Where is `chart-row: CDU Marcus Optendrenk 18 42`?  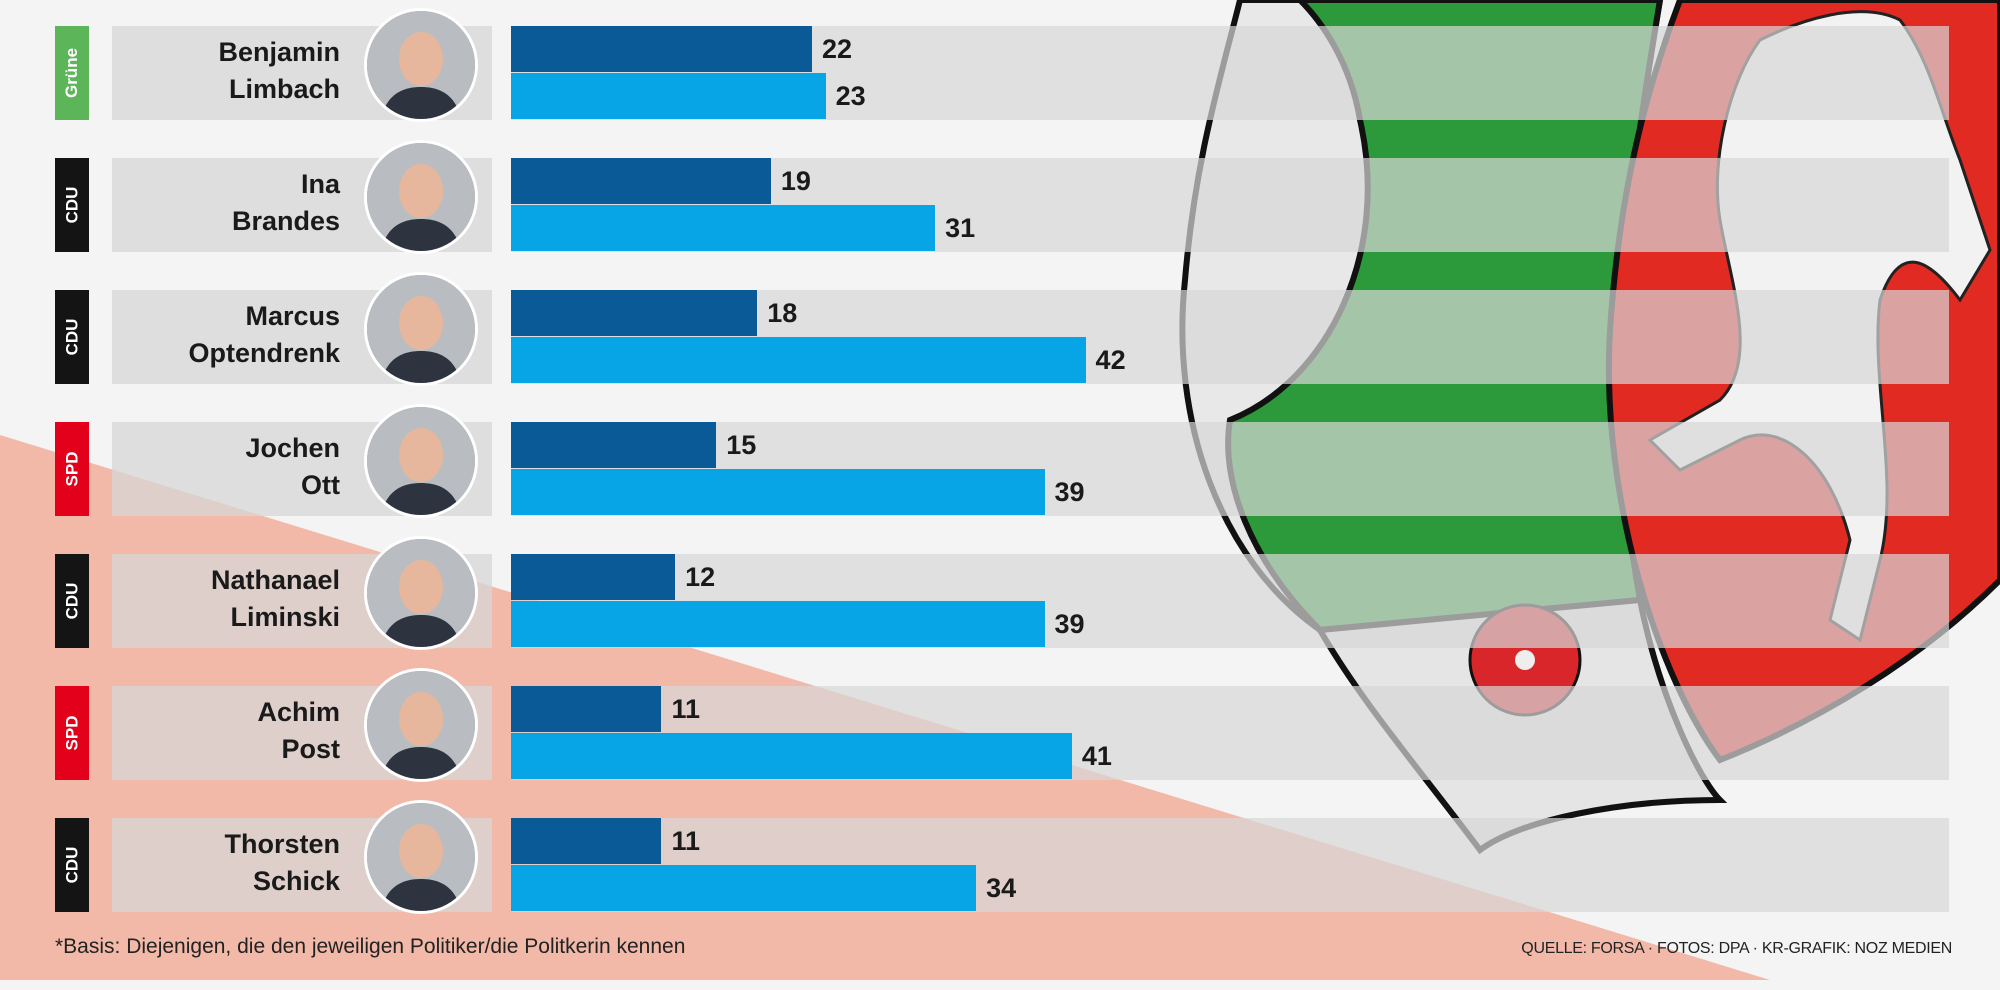
chart-row: CDU Marcus Optendrenk 18 42 is located at coordinates (1000, 329).